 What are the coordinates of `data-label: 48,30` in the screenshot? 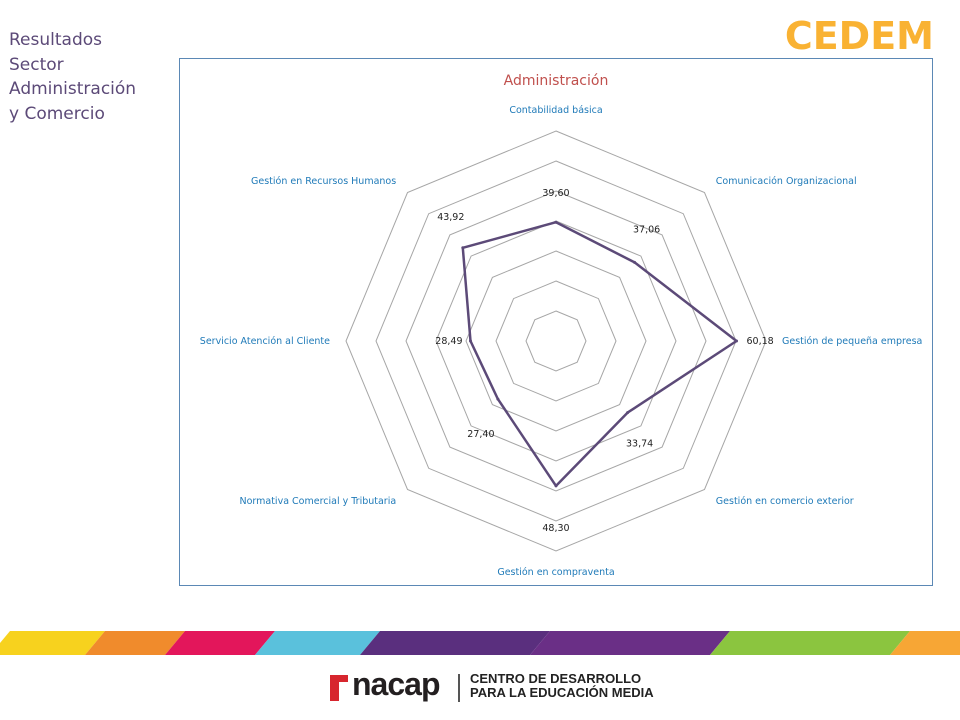 It's located at (555, 528).